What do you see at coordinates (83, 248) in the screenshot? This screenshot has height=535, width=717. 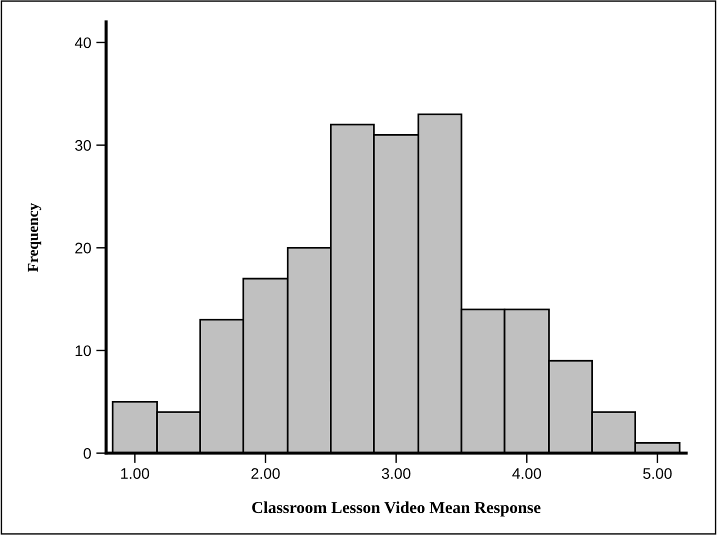 I see `y-tick-label: 20` at bounding box center [83, 248].